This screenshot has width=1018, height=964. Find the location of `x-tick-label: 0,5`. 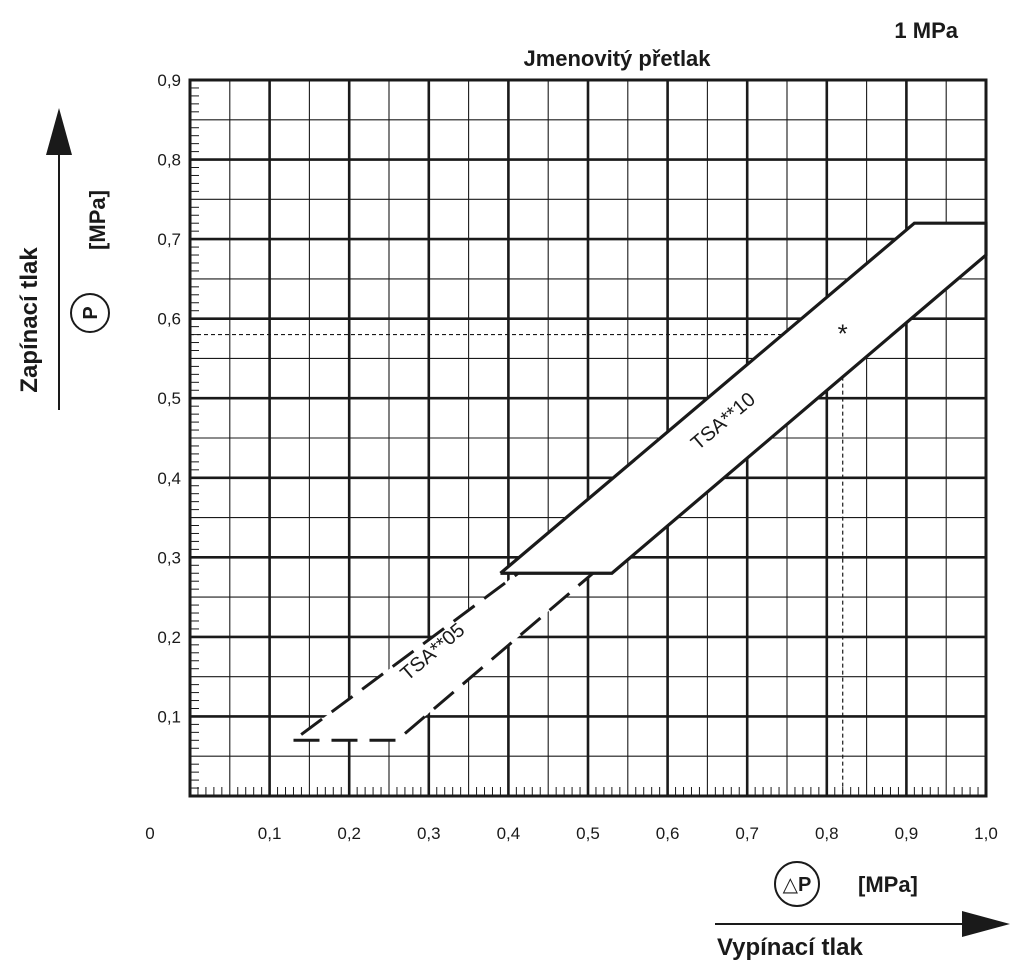

x-tick-label: 0,5 is located at coordinates (588, 833).